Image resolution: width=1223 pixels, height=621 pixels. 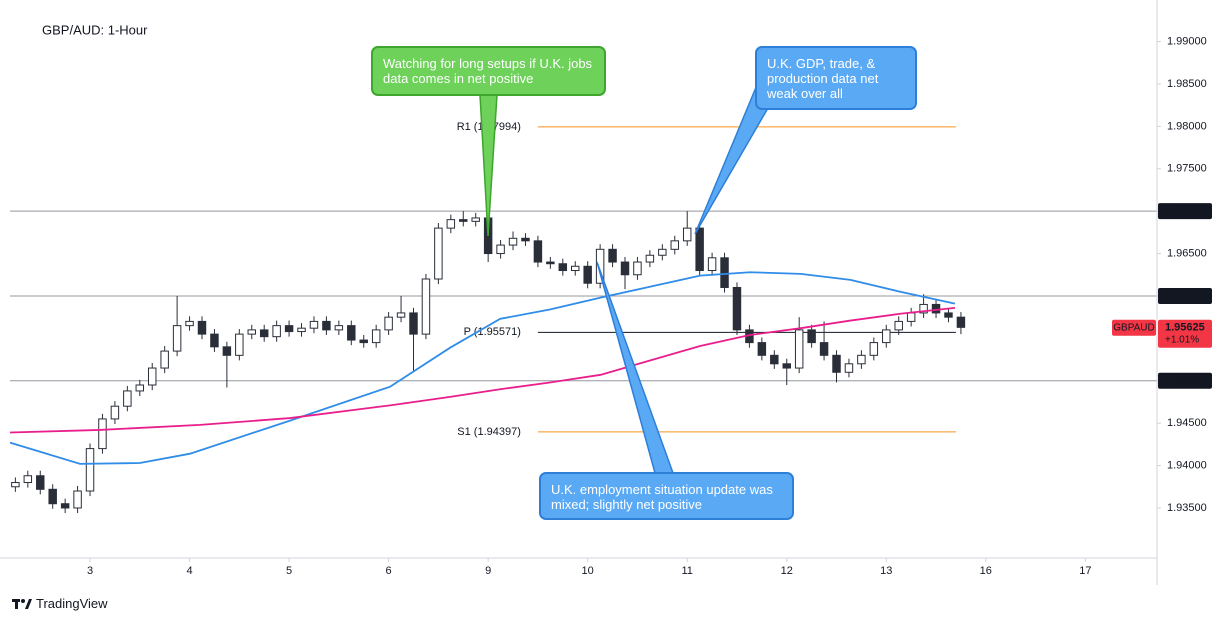 What do you see at coordinates (1187, 126) in the screenshot?
I see `y-tick-label: 1.98000` at bounding box center [1187, 126].